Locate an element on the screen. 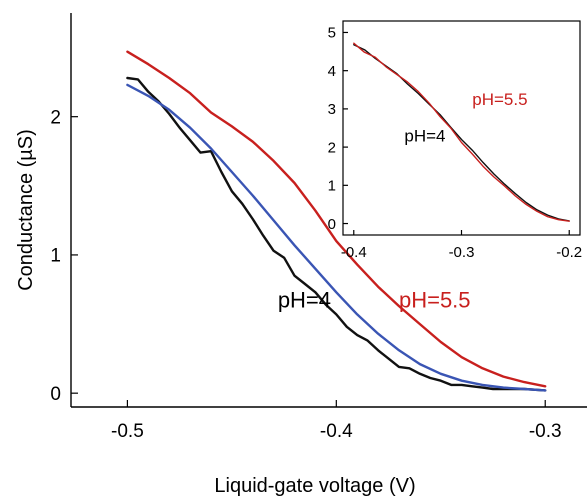 The image size is (587, 498). inset-y-tick-label: 4 is located at coordinates (332, 71).